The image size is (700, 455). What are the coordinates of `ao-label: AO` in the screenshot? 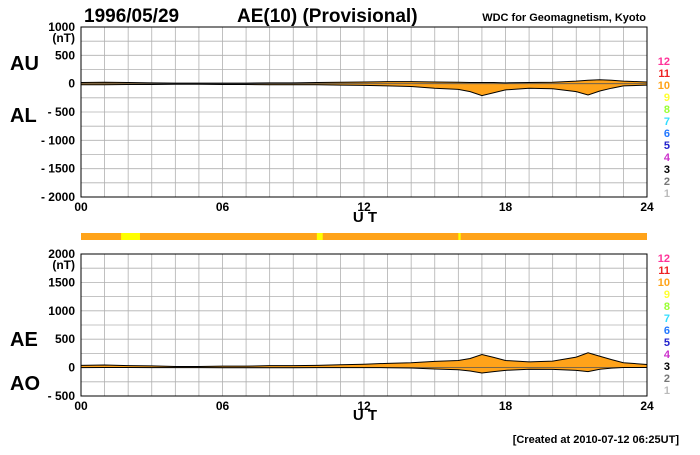 It's located at (25, 384).